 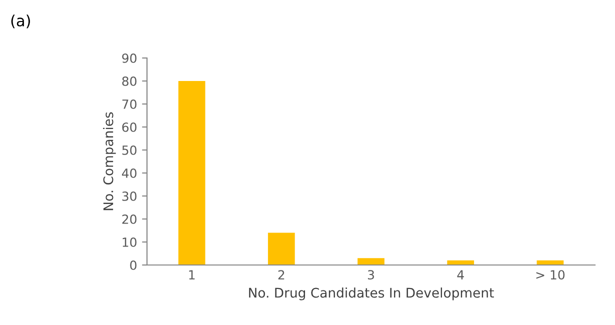 I want to click on text: (a), so click(x=20, y=21).